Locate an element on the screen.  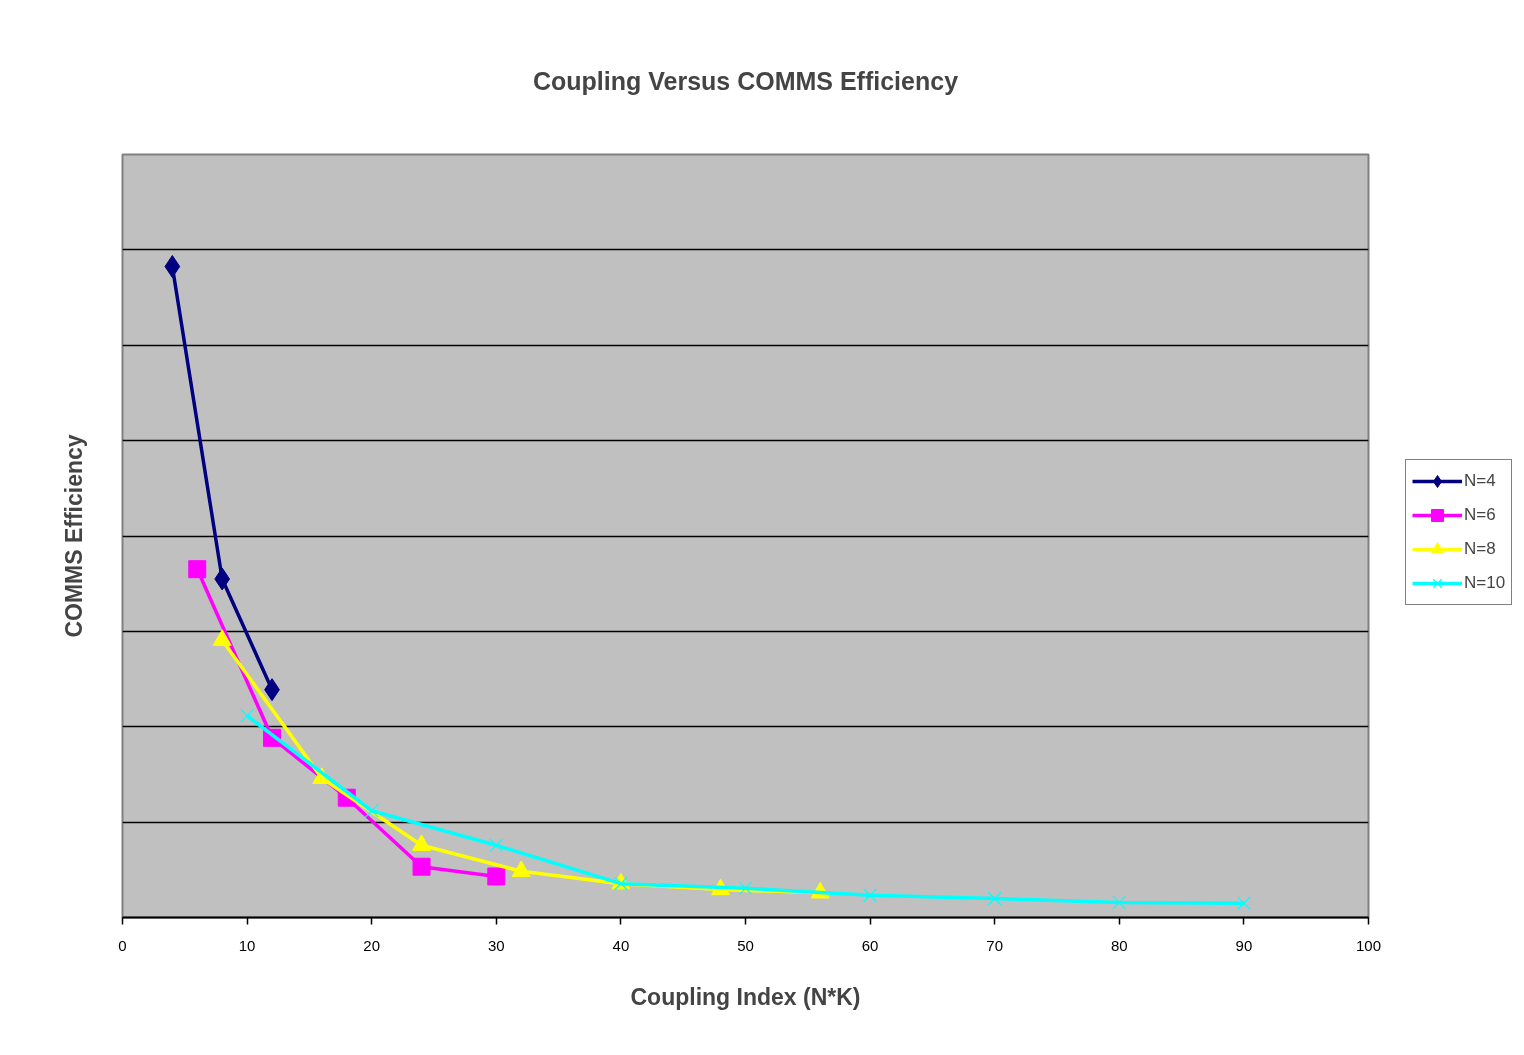
x-tick-label: 20 is located at coordinates (372, 945).